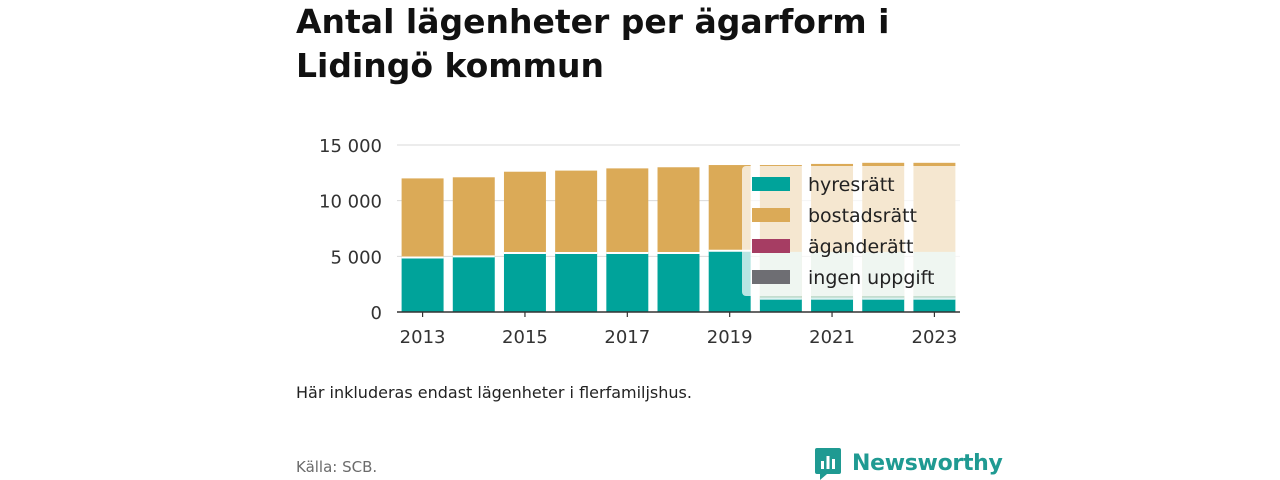  I want to click on x-tick-label: 2013, so click(423, 337).